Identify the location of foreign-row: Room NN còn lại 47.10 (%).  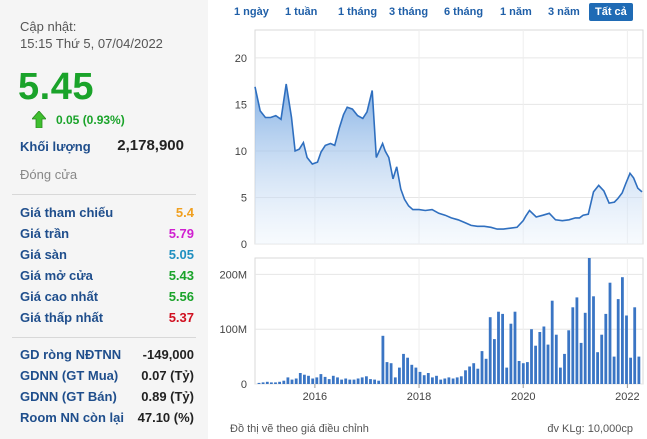
(108, 419).